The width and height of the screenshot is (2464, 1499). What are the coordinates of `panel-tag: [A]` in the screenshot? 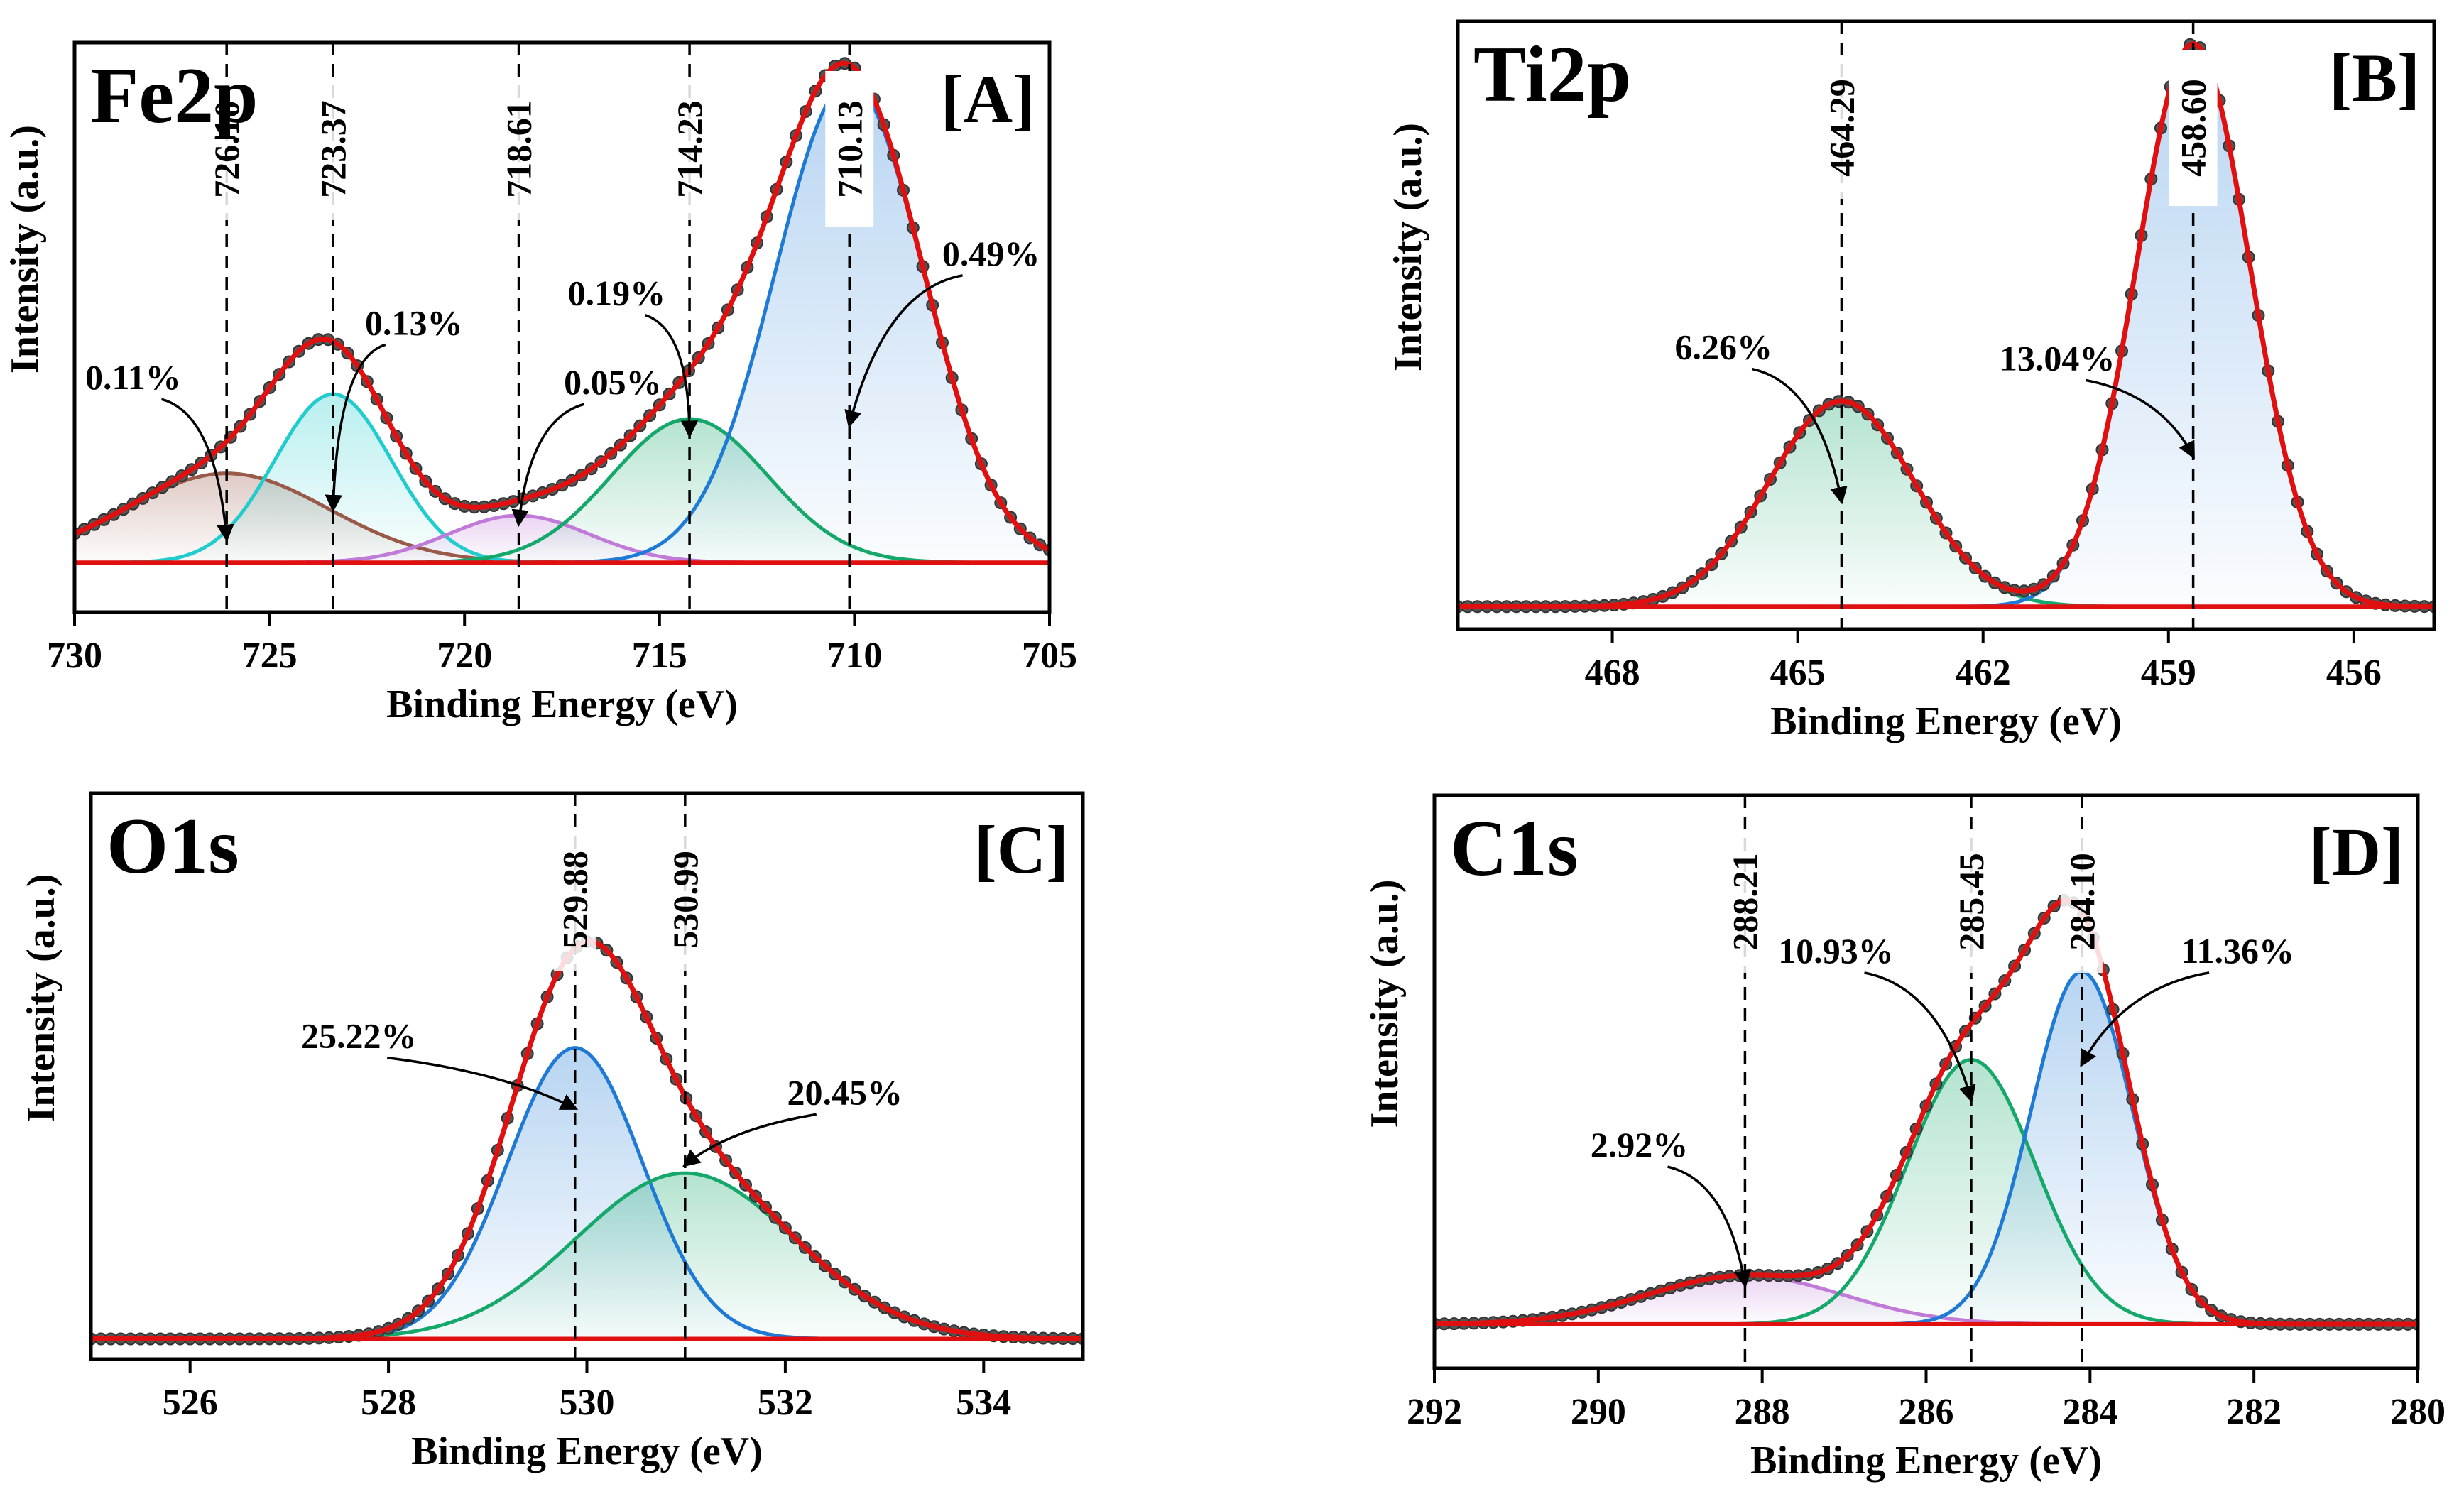 It's located at (988, 99).